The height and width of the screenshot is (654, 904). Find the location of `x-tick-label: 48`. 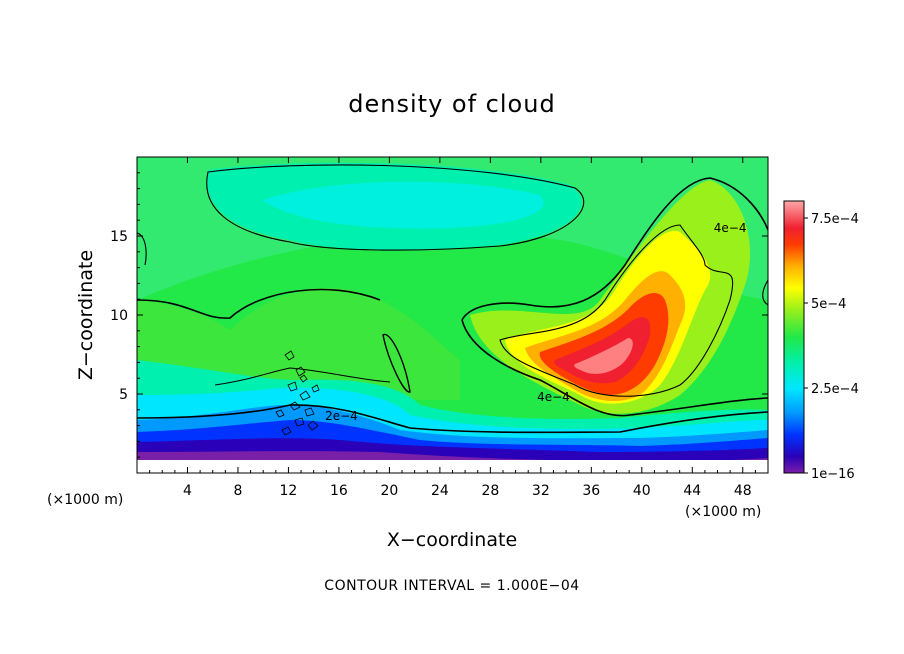

x-tick-label: 48 is located at coordinates (743, 491).